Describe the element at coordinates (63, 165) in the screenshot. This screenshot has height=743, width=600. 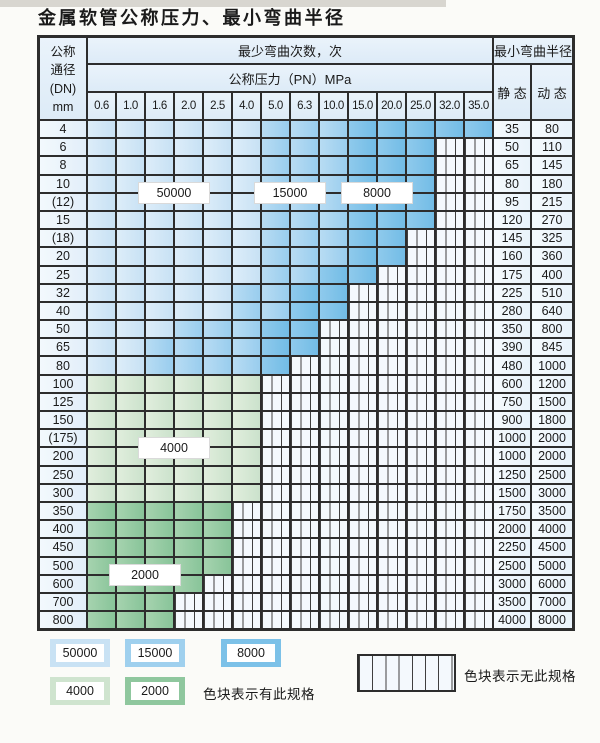
I see `row-dn-label: 8` at that location.